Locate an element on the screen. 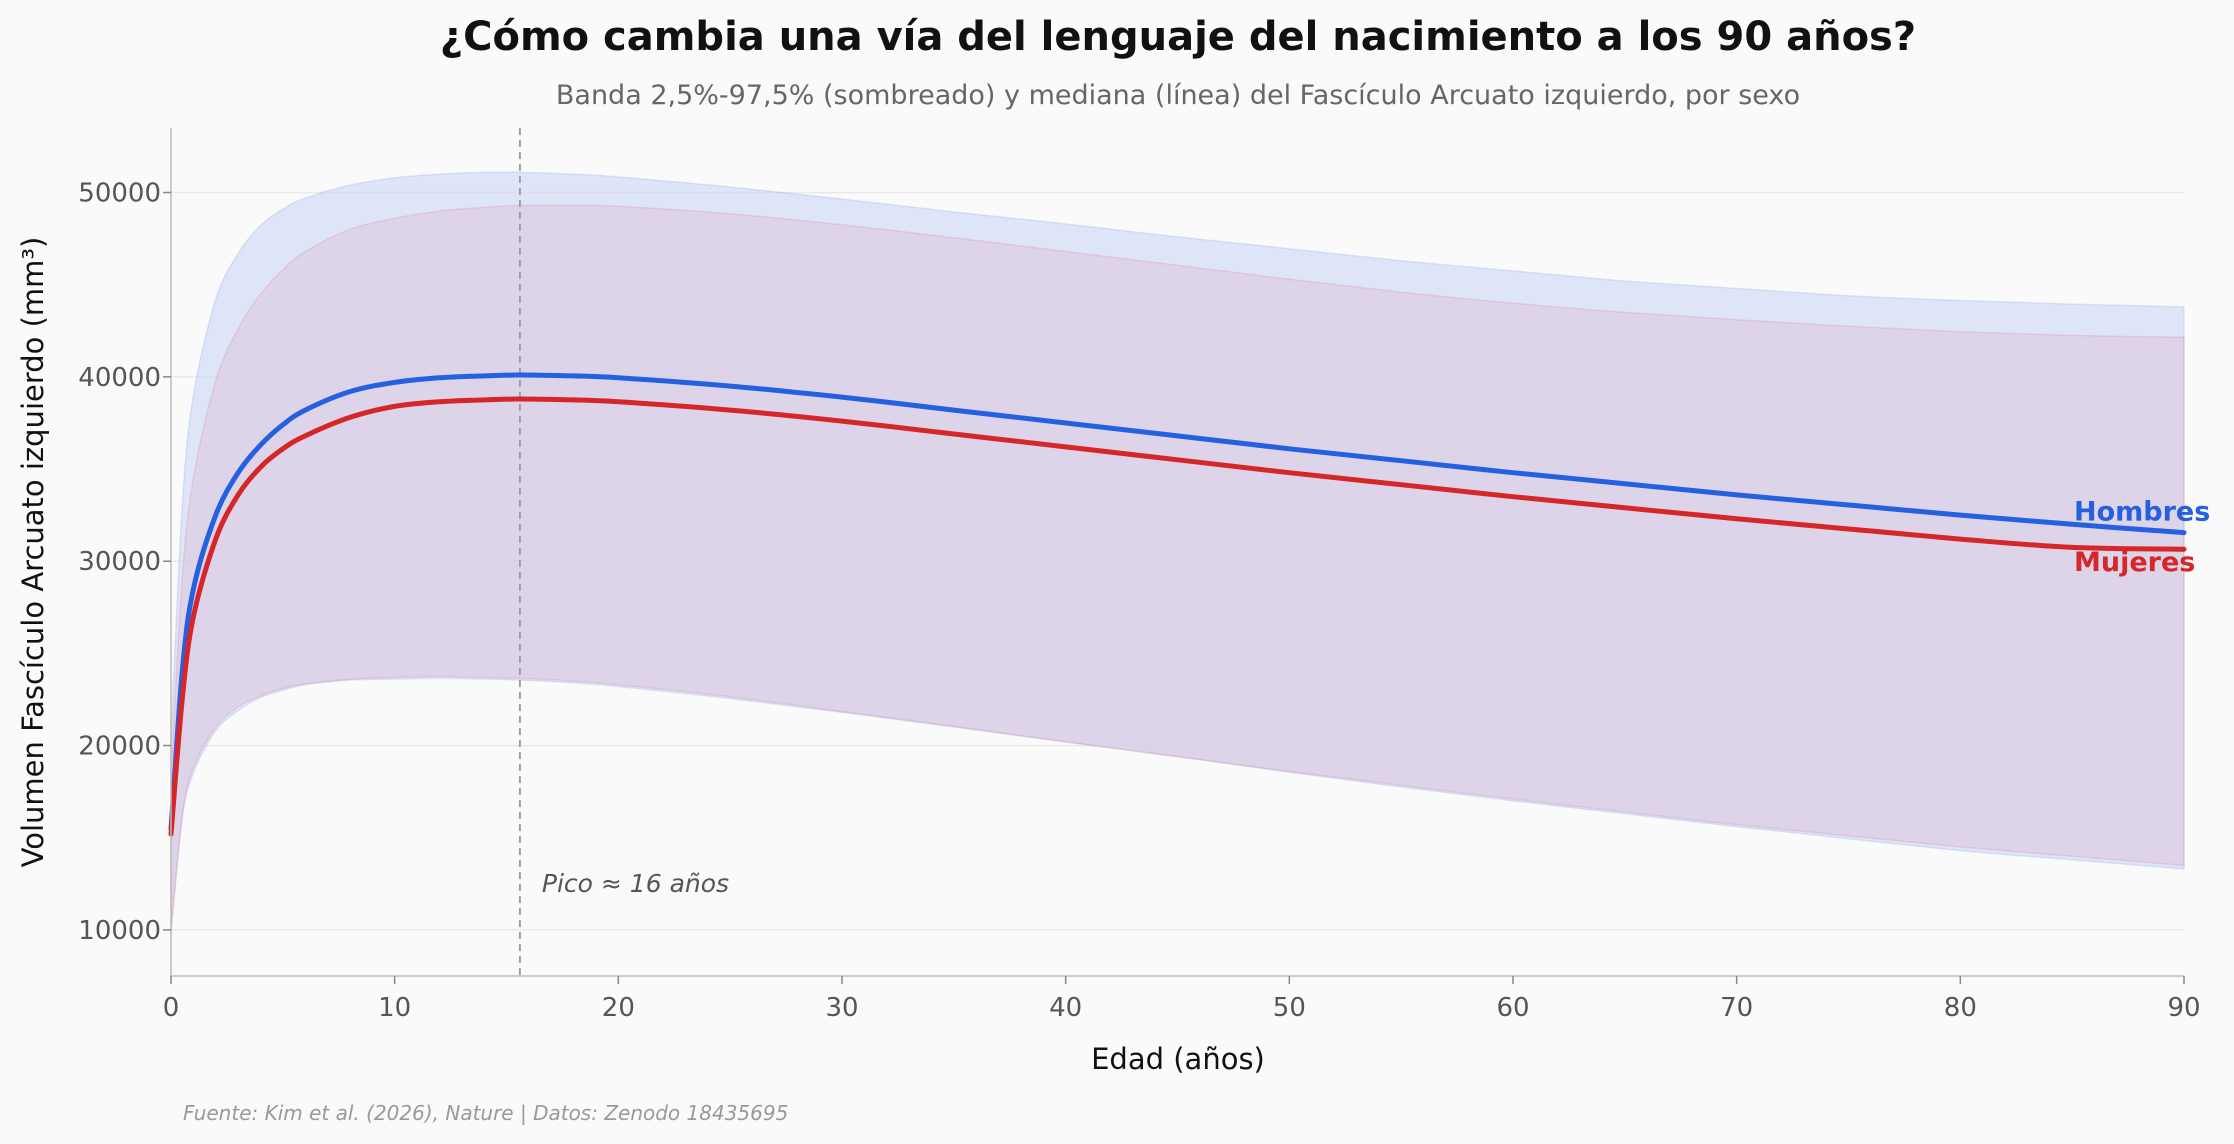 The image size is (2234, 1144). y-tick-label-20000: 20000 is located at coordinates (119, 747).